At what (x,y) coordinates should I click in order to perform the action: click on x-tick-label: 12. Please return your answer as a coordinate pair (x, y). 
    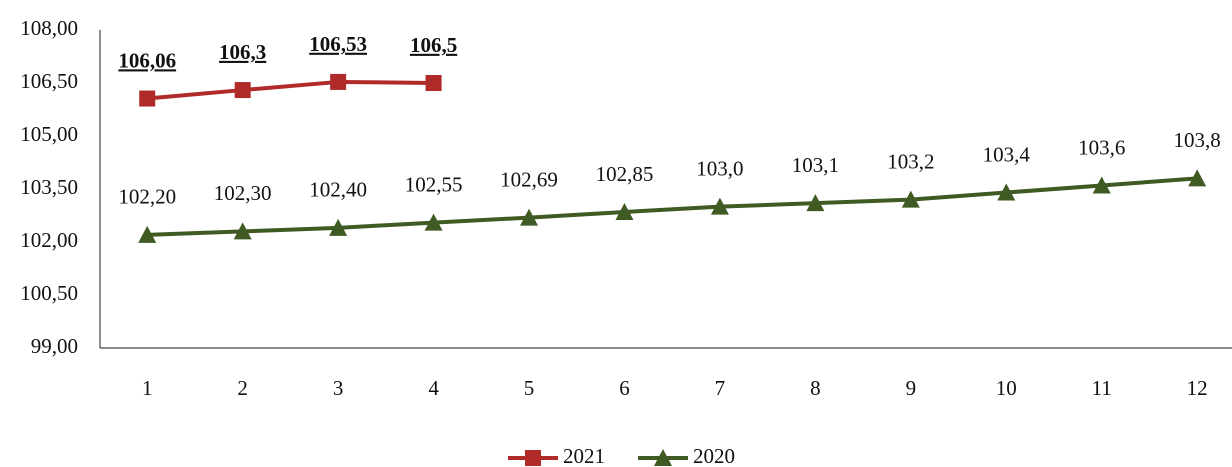
    Looking at the image, I should click on (1197, 388).